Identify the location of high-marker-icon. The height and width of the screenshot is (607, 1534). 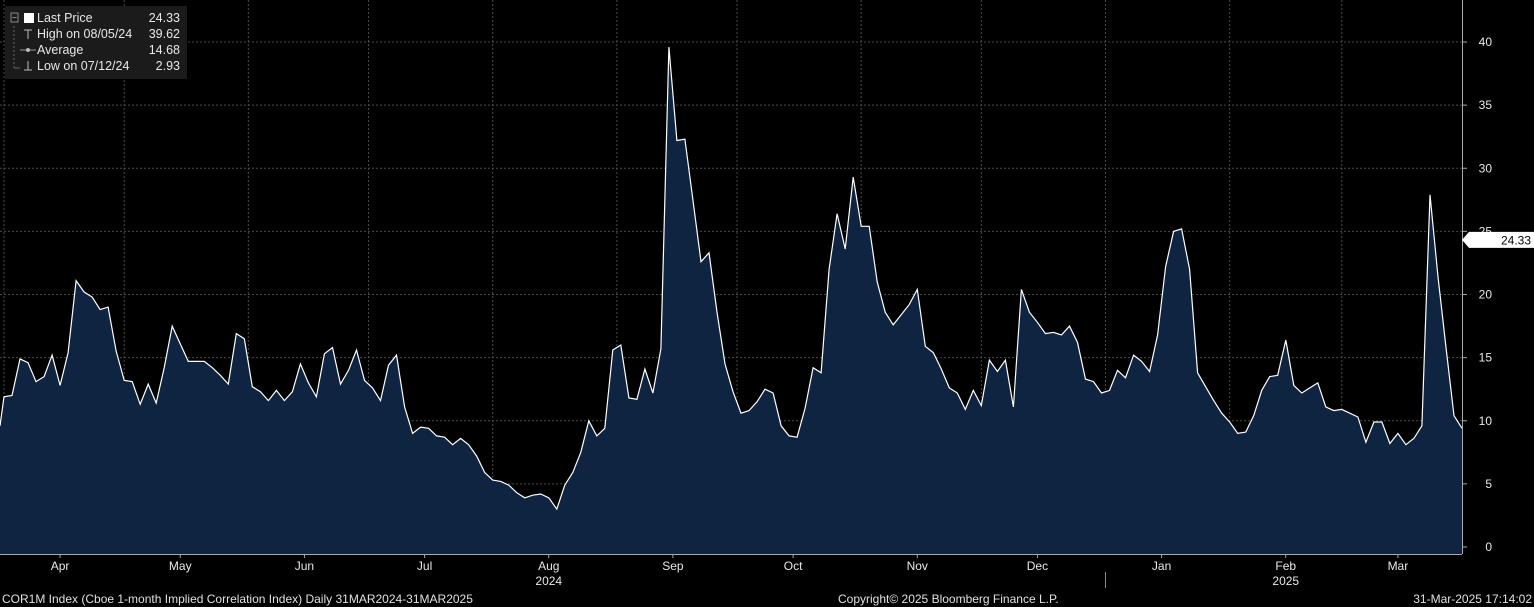
(22, 34).